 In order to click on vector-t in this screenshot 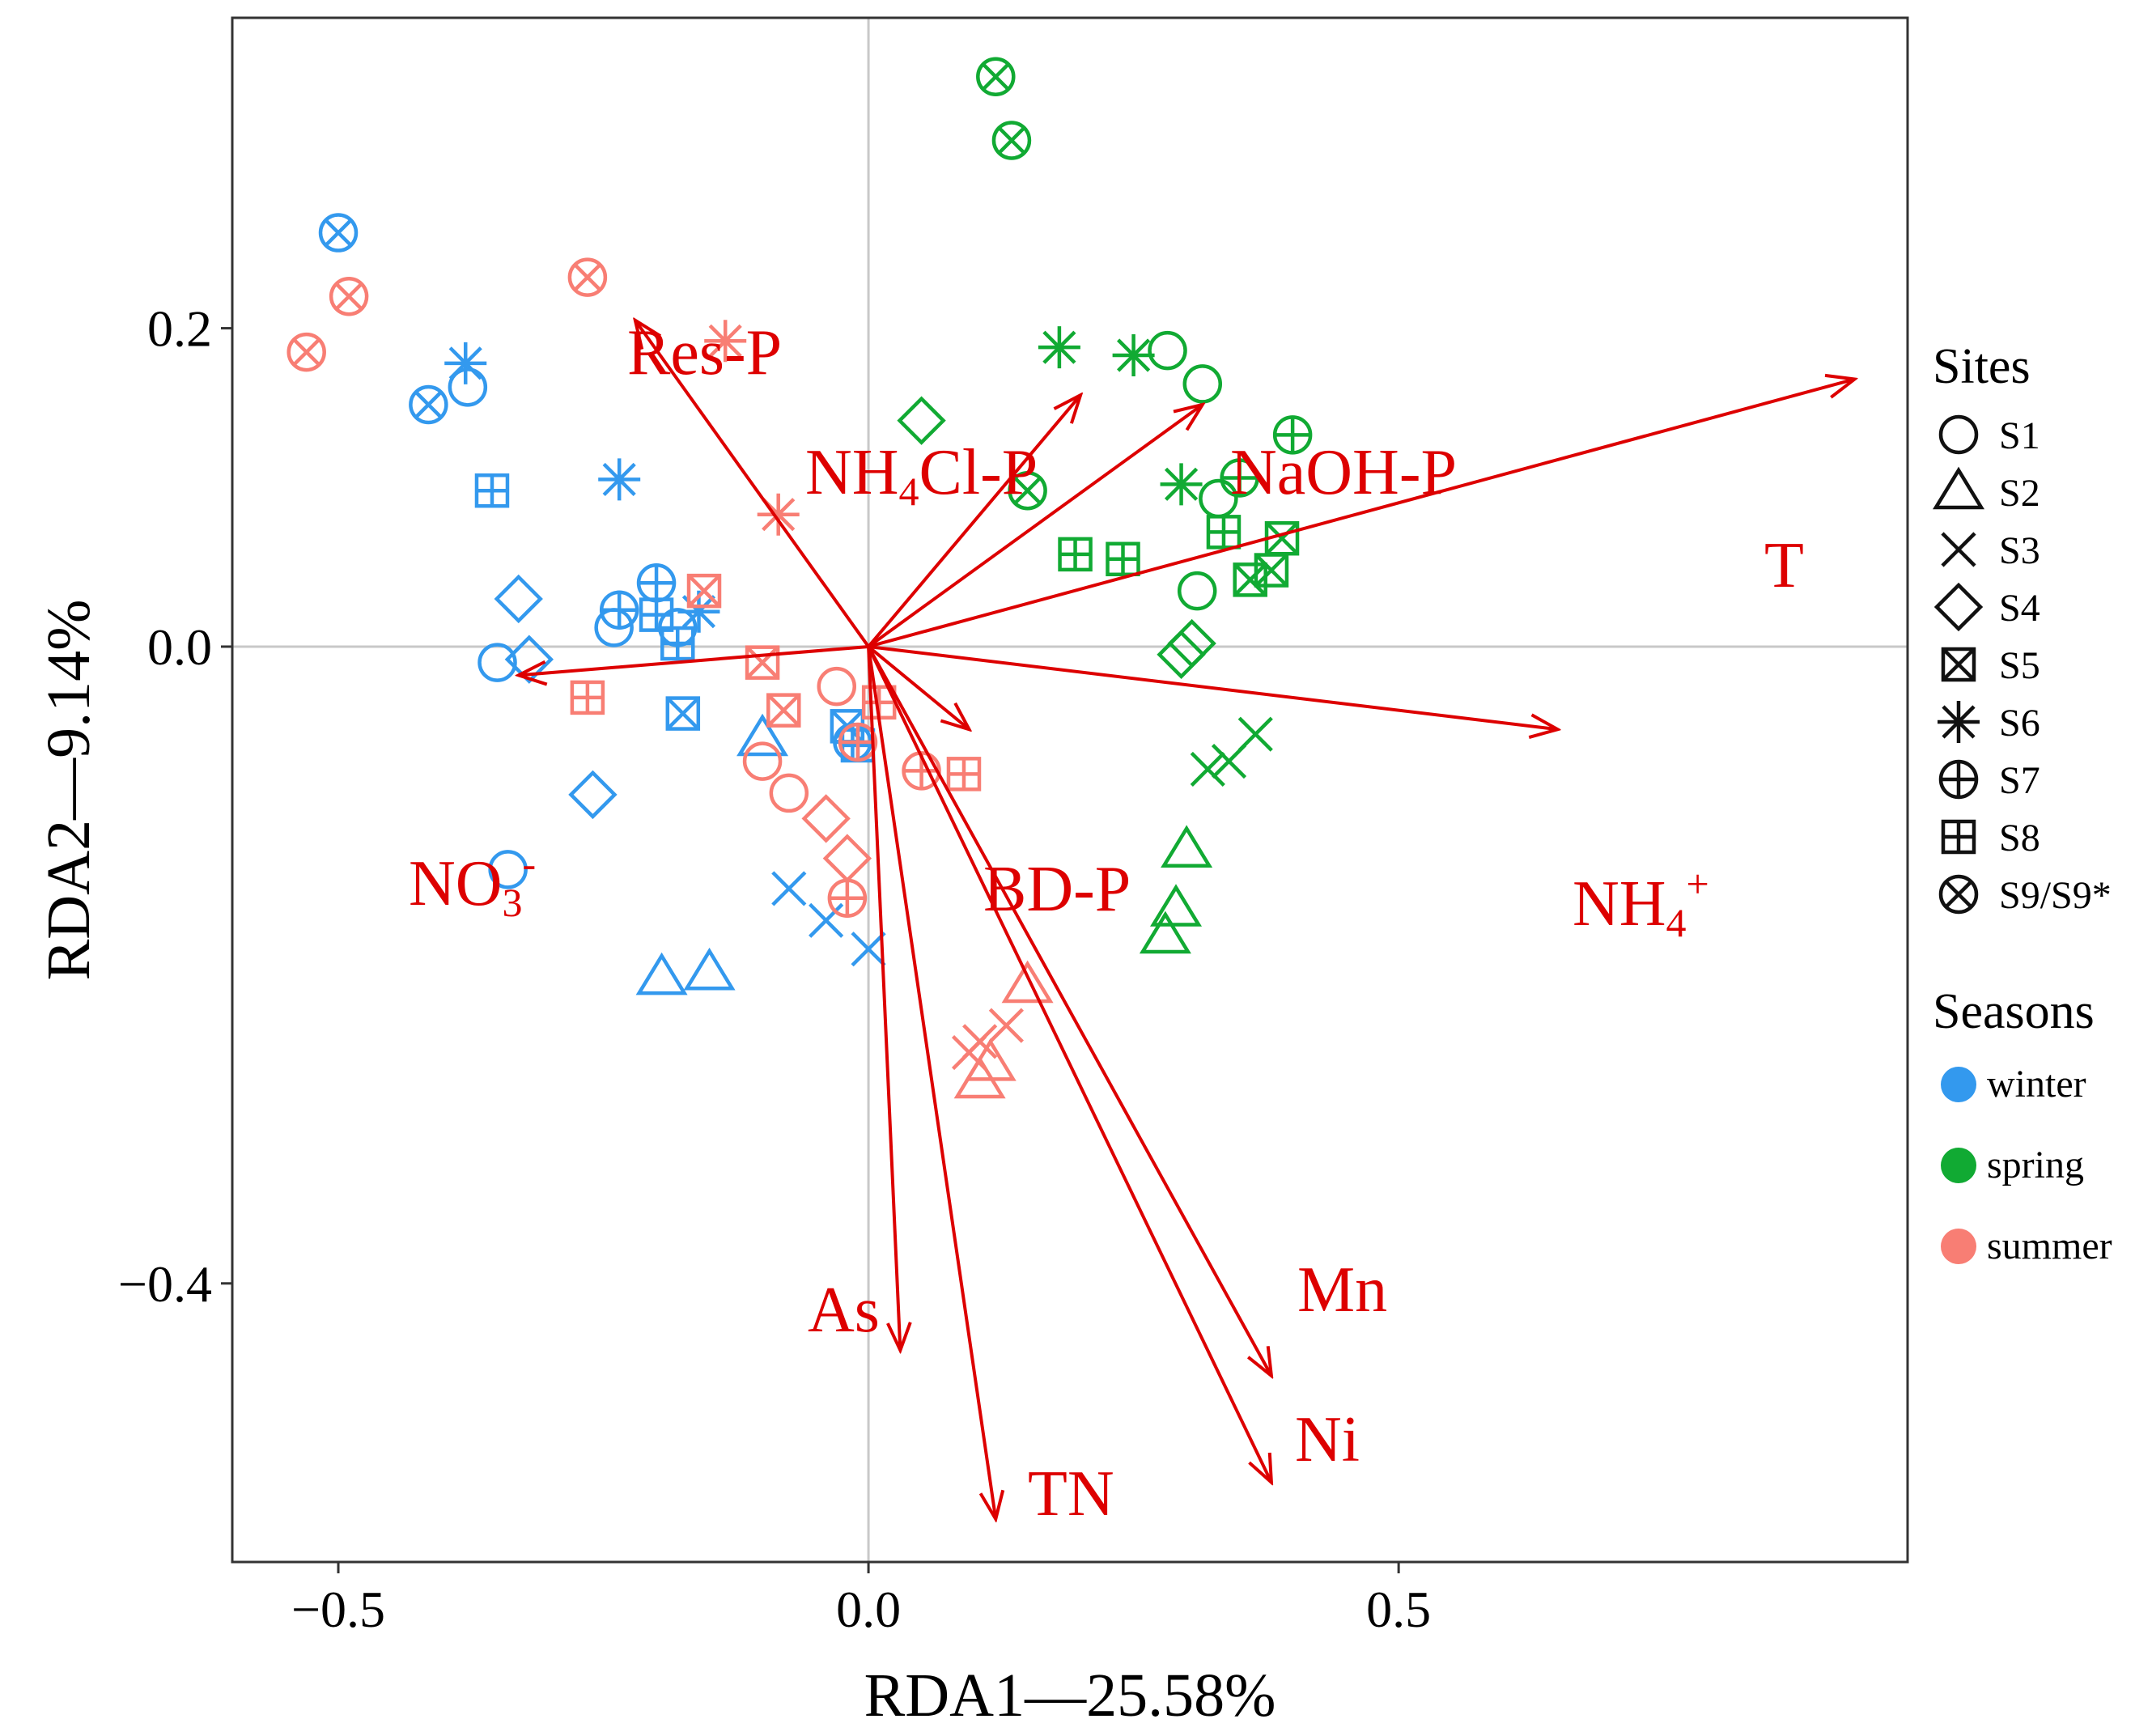, I will do `click(1361, 514)`.